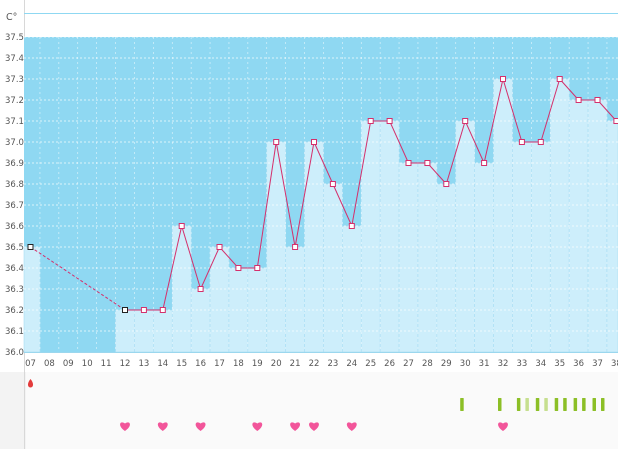 The image size is (618, 449). I want to click on x-tick-label: 29, so click(446, 364).